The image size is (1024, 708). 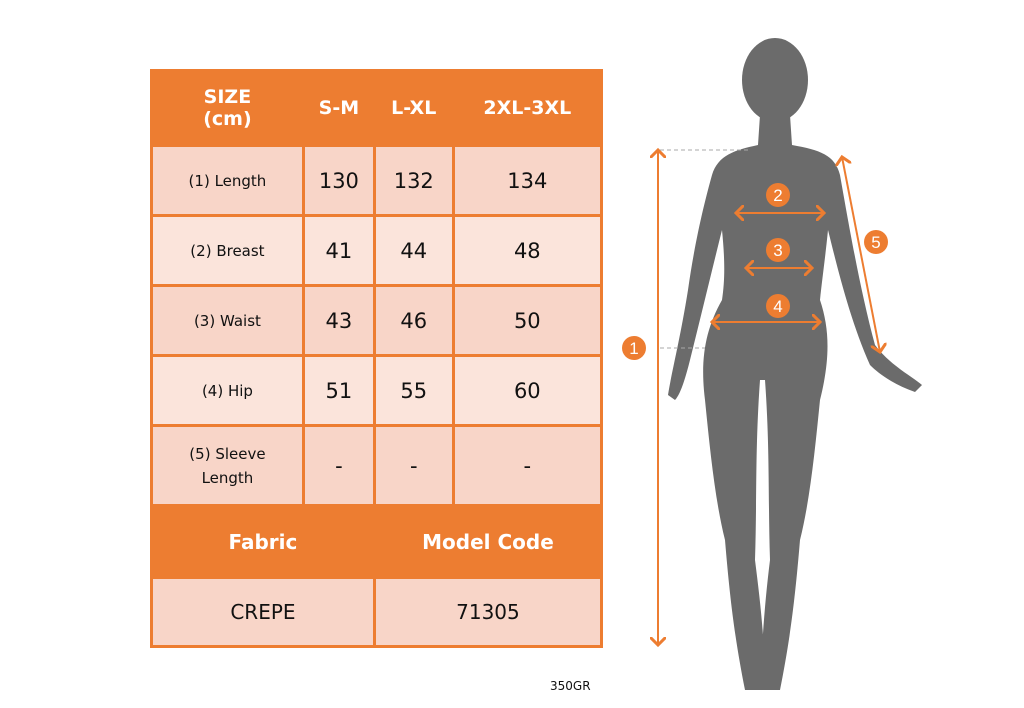 I want to click on table-row: (4) Hip 51 55 60, so click(x=377, y=390).